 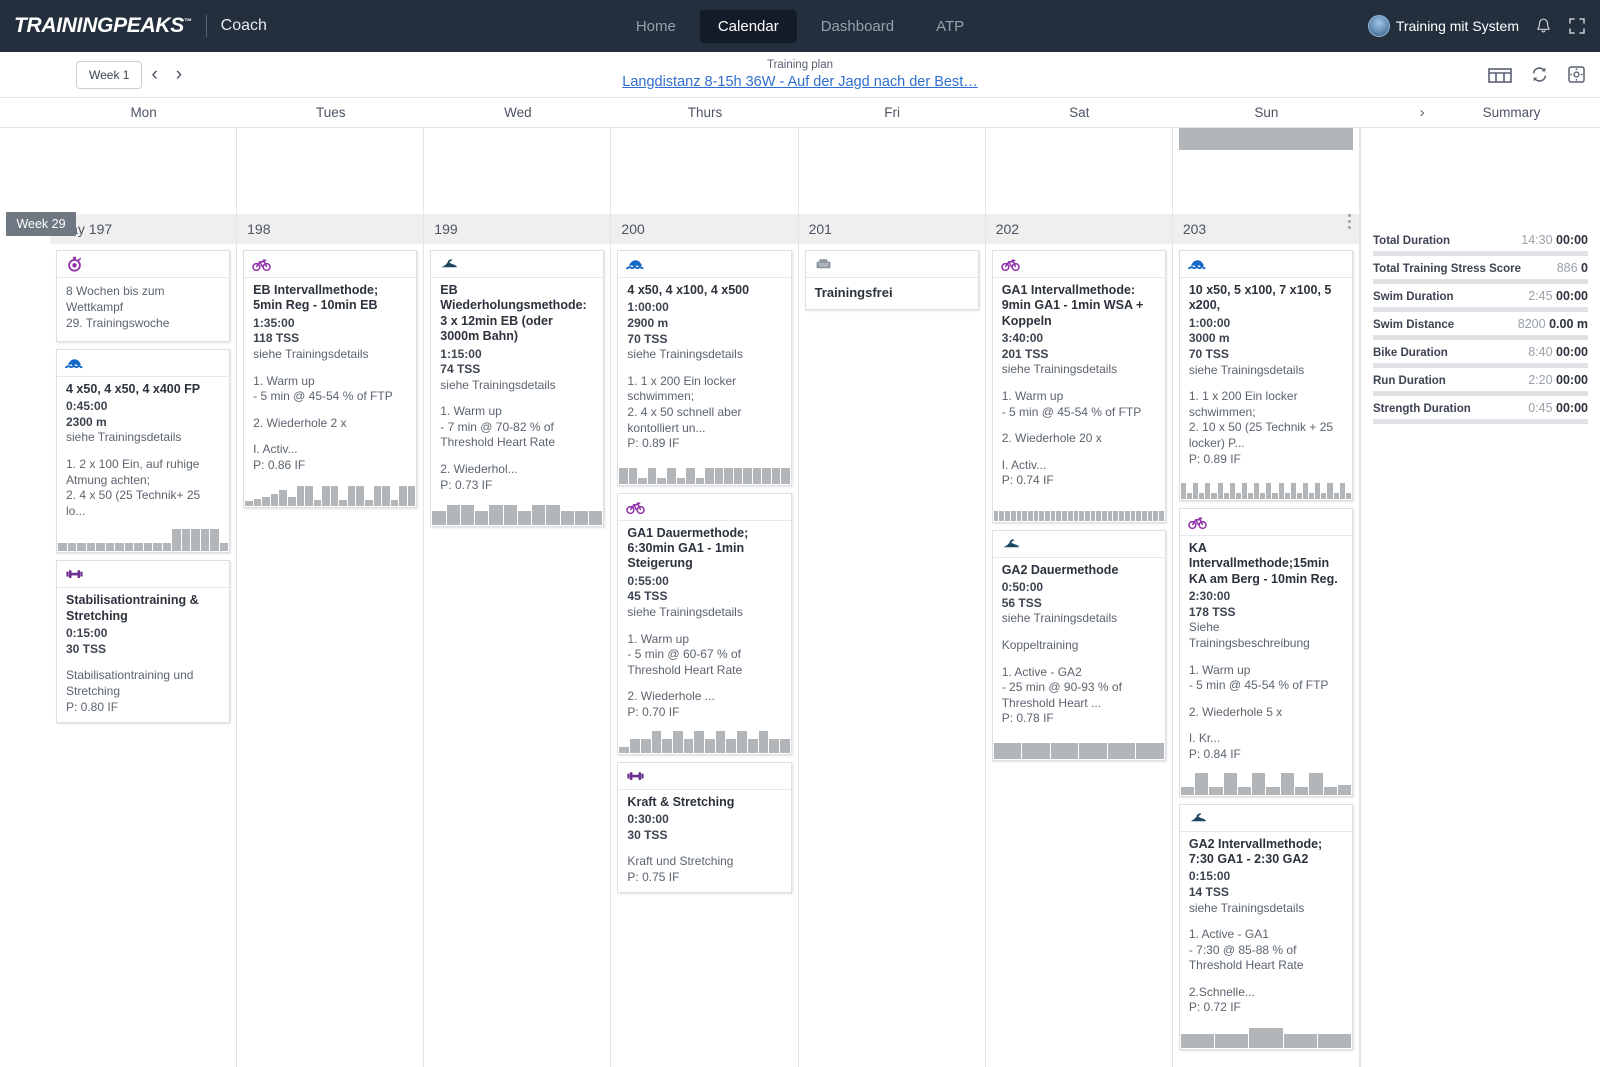 What do you see at coordinates (1572, 268) in the screenshot?
I see `summary-metric-values: 886 0` at bounding box center [1572, 268].